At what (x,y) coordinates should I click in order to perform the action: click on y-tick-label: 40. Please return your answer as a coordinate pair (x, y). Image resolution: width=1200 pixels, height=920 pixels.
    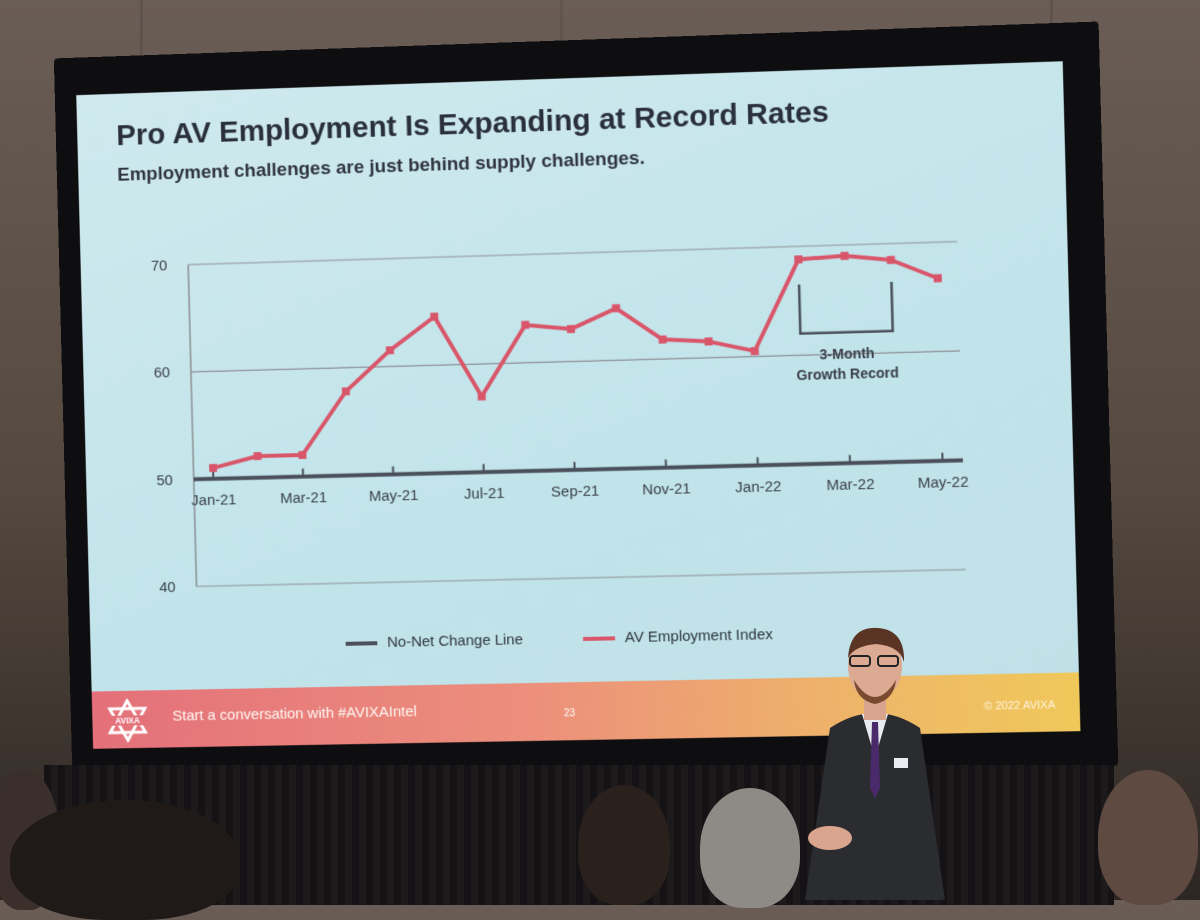
    Looking at the image, I should click on (167, 588).